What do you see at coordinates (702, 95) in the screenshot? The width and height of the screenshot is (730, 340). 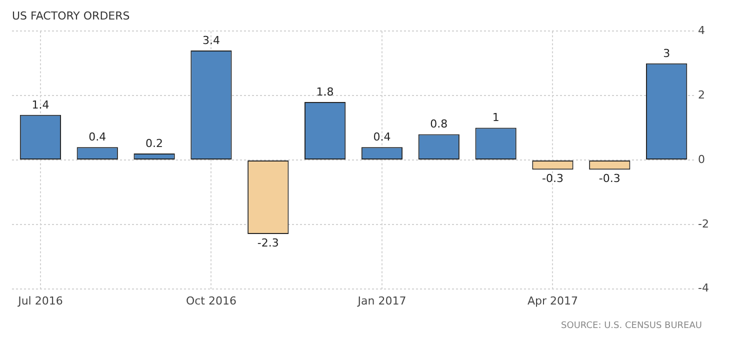 I see `y-tick-label: 2` at bounding box center [702, 95].